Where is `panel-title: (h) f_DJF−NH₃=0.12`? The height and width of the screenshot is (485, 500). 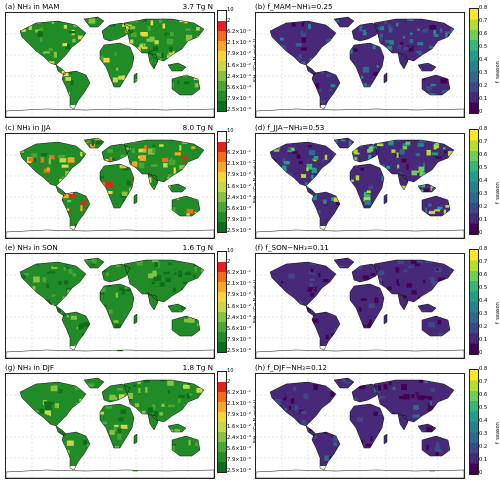
panel-title: (h) f_DJF−NH₃=0.12 is located at coordinates (291, 367).